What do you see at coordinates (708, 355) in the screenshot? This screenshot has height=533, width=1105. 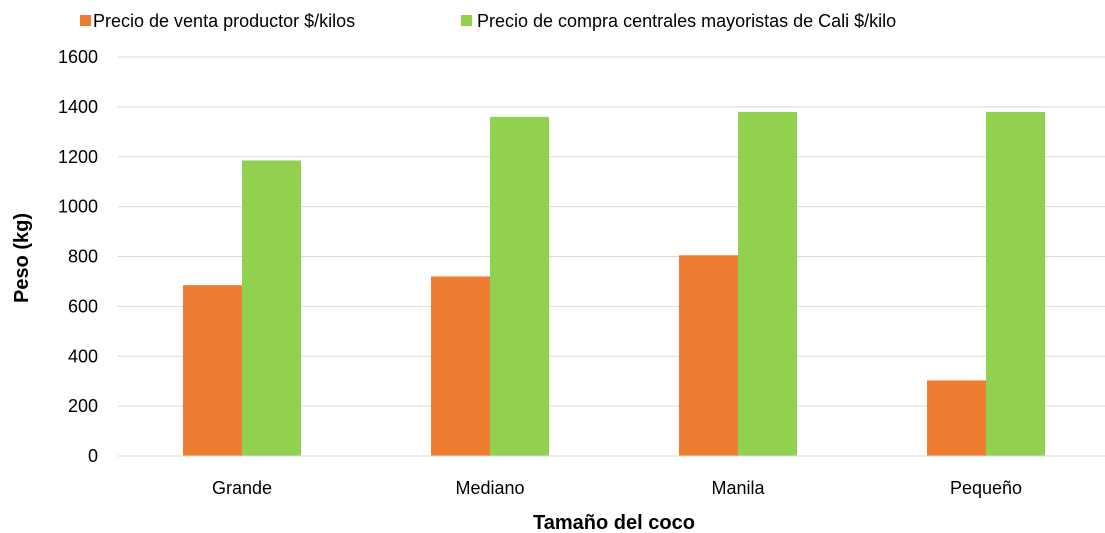 I see `bar-series-1-manila` at bounding box center [708, 355].